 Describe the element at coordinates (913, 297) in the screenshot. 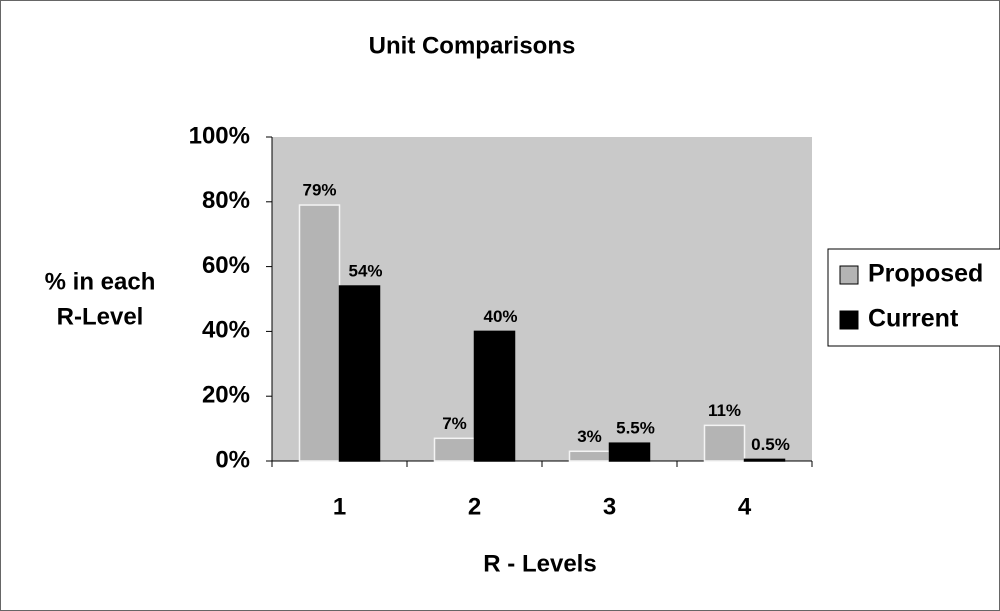

I see `legend` at that location.